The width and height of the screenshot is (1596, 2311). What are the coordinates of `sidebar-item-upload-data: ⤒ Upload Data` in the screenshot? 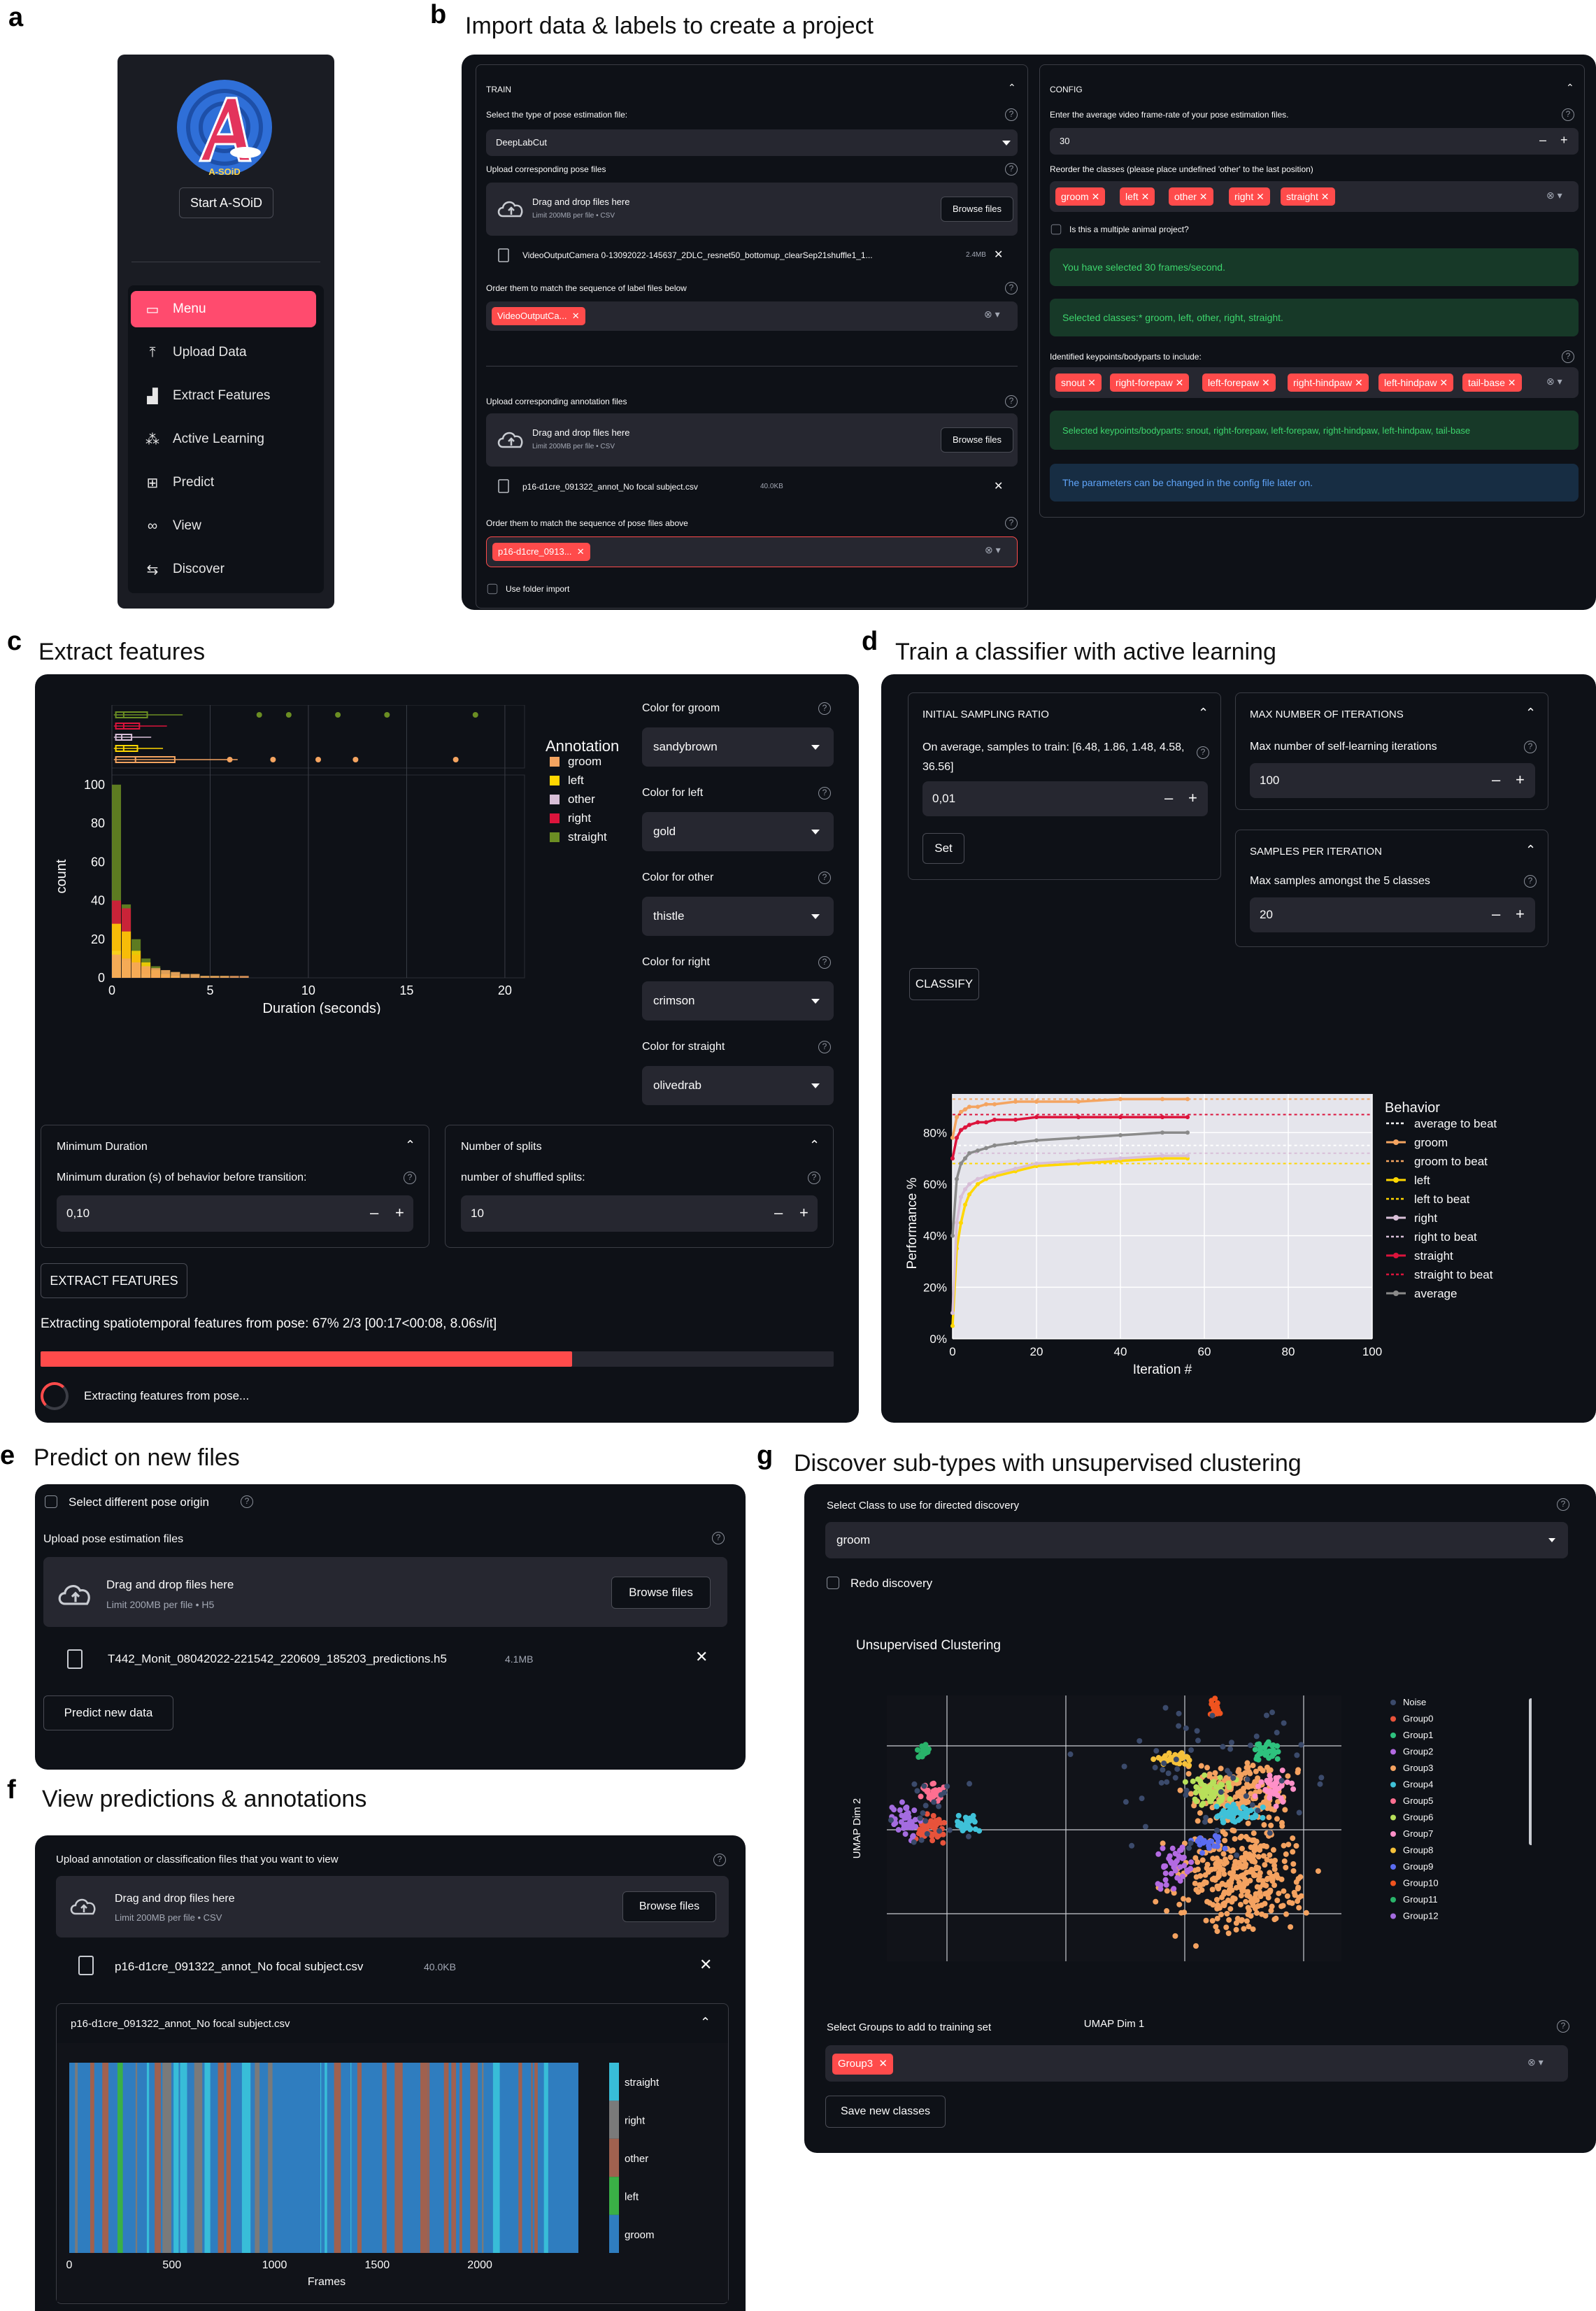 It's located at (223, 353).